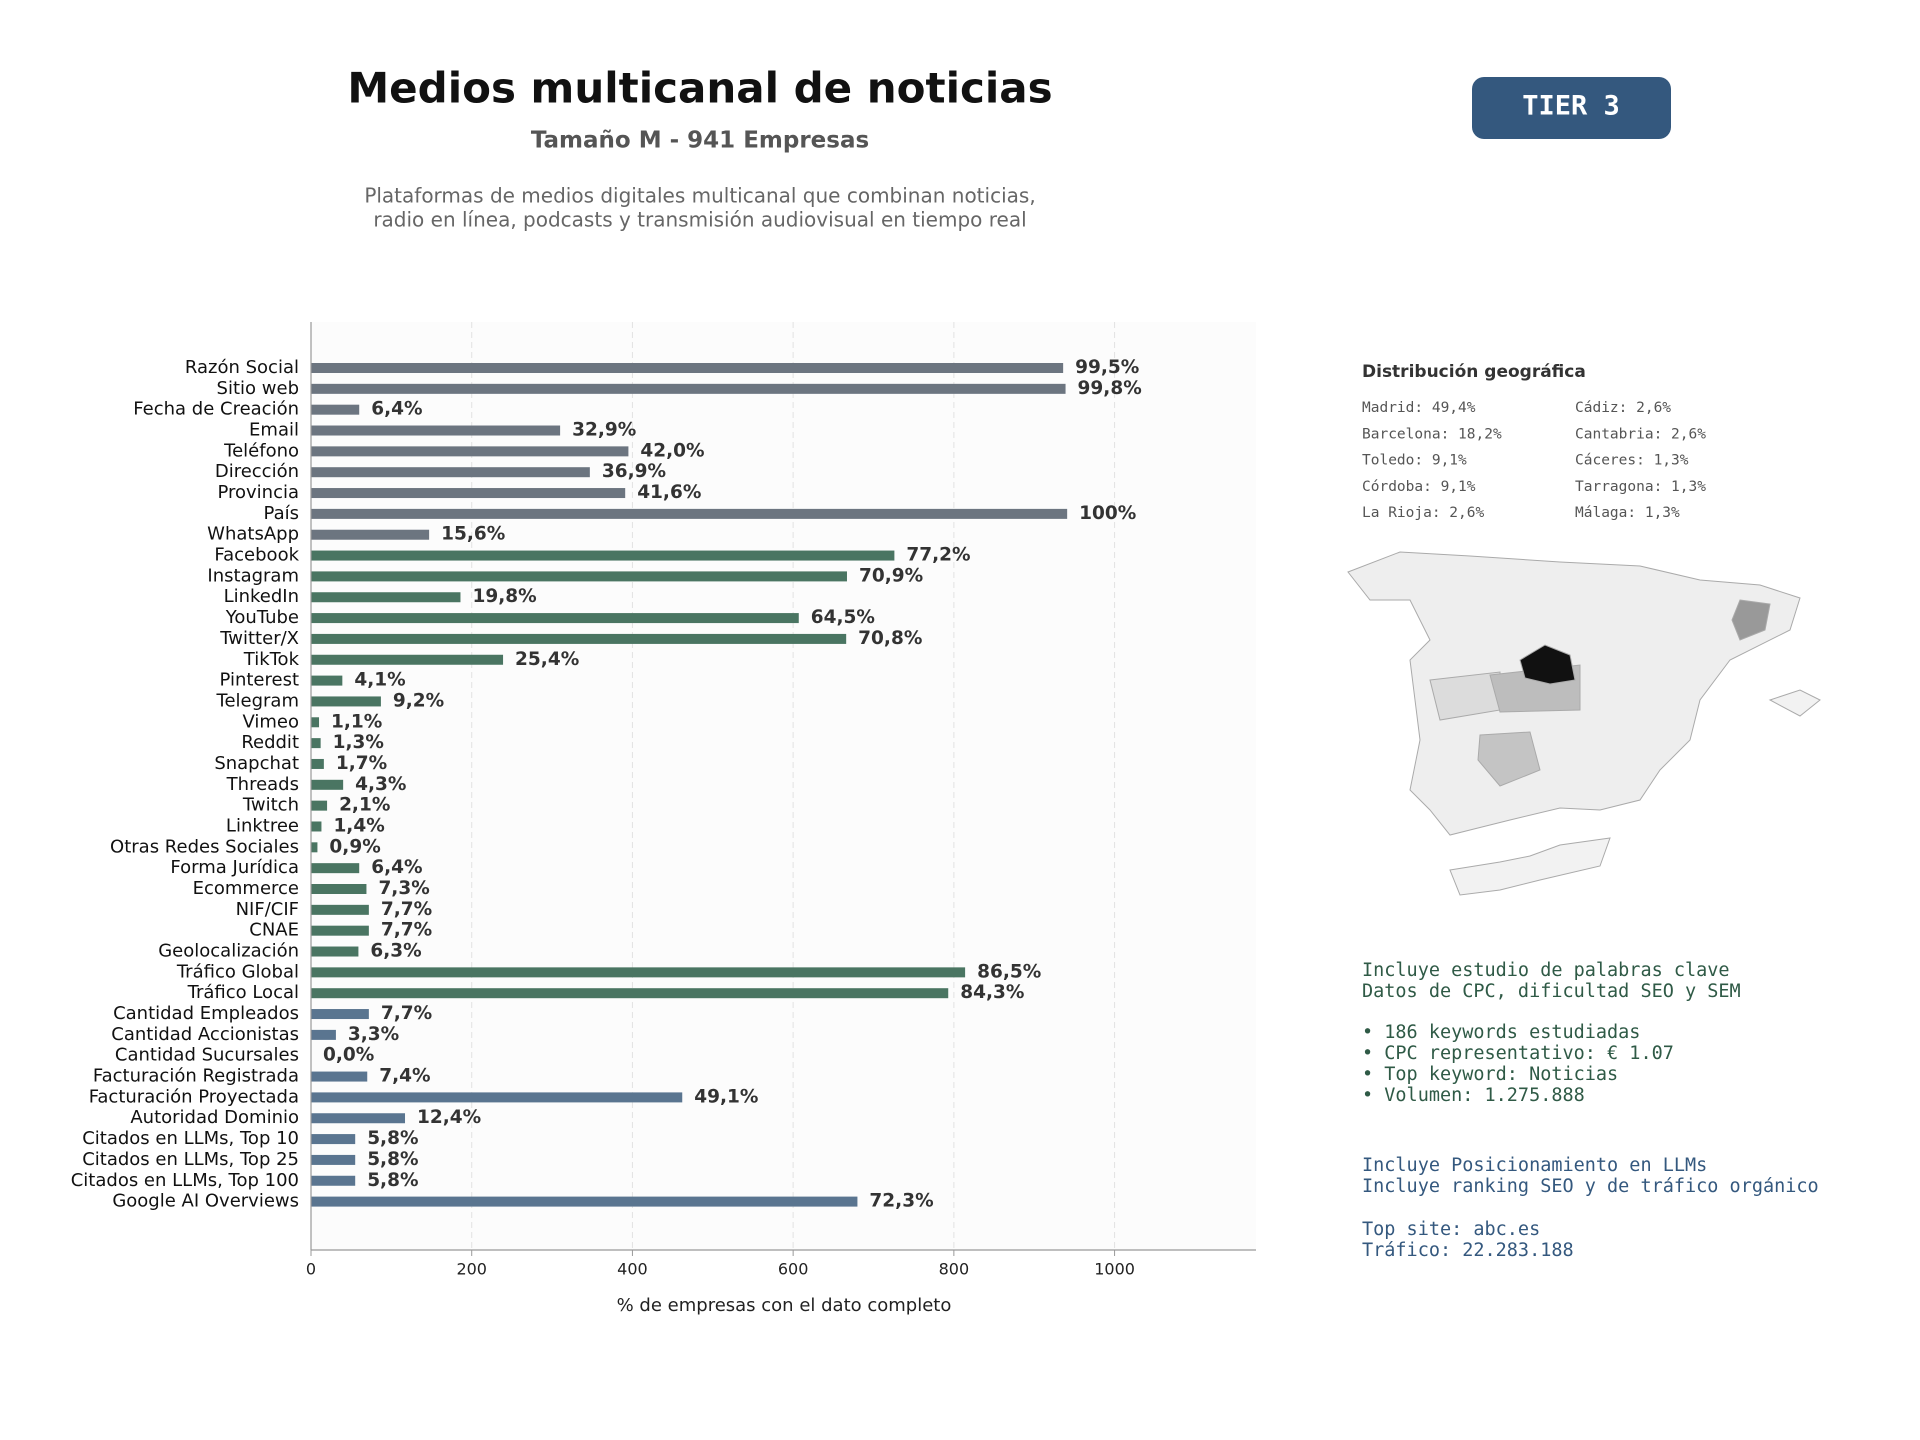  I want to click on map-islands, so click(1794, 703).